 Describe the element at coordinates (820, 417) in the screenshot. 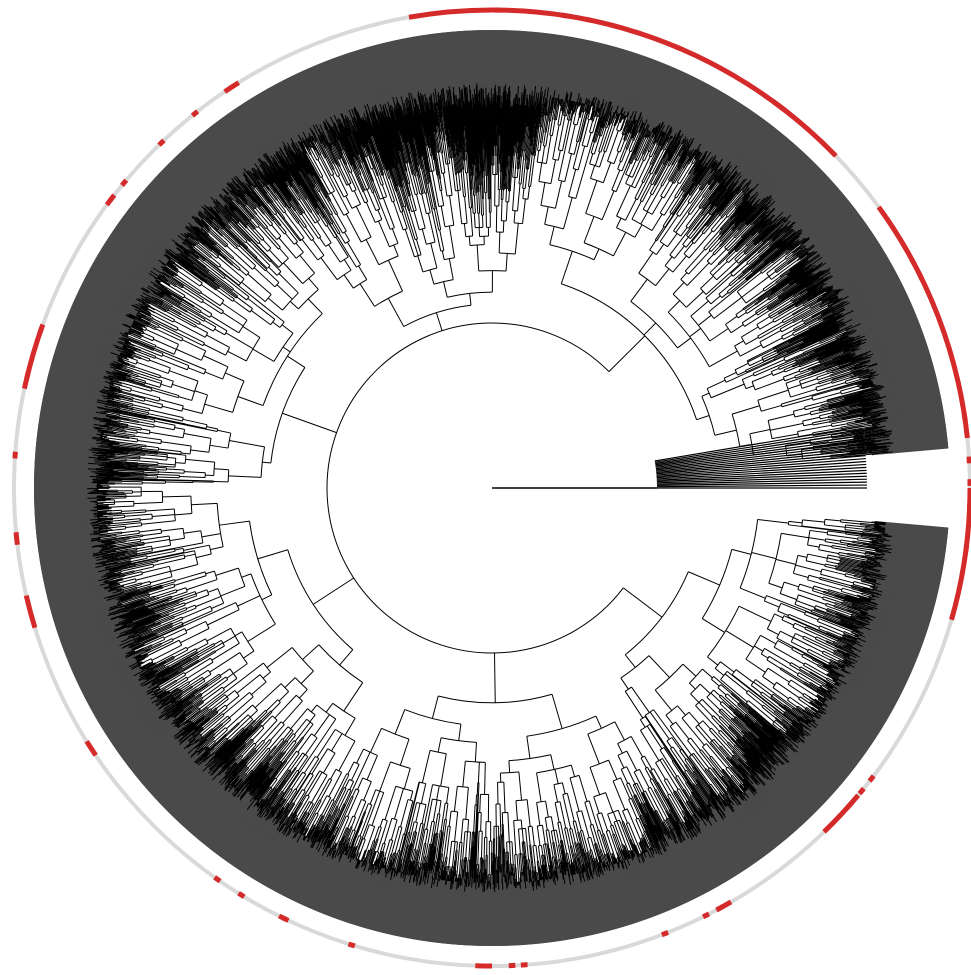

I see `connector-arc` at that location.